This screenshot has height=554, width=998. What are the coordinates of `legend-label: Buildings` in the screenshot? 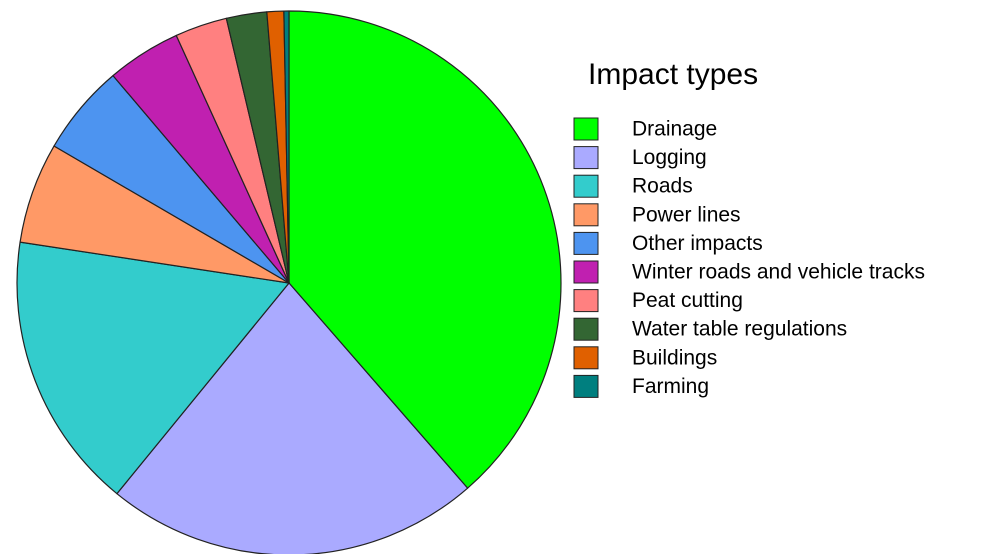 It's located at (674, 357).